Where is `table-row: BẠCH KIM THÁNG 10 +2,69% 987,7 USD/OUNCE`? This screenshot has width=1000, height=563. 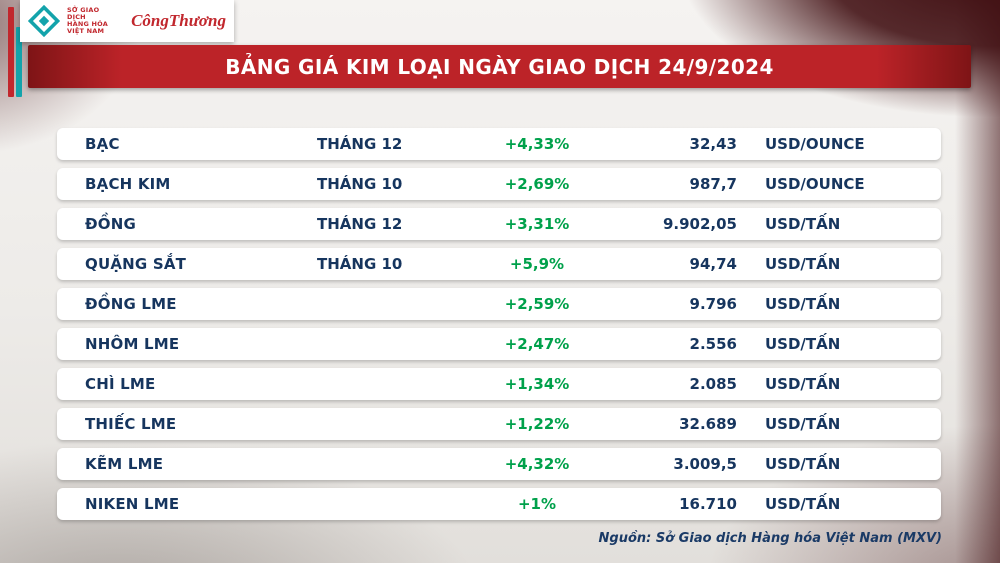 table-row: BẠCH KIM THÁNG 10 +2,69% 987,7 USD/OUNCE is located at coordinates (499, 184).